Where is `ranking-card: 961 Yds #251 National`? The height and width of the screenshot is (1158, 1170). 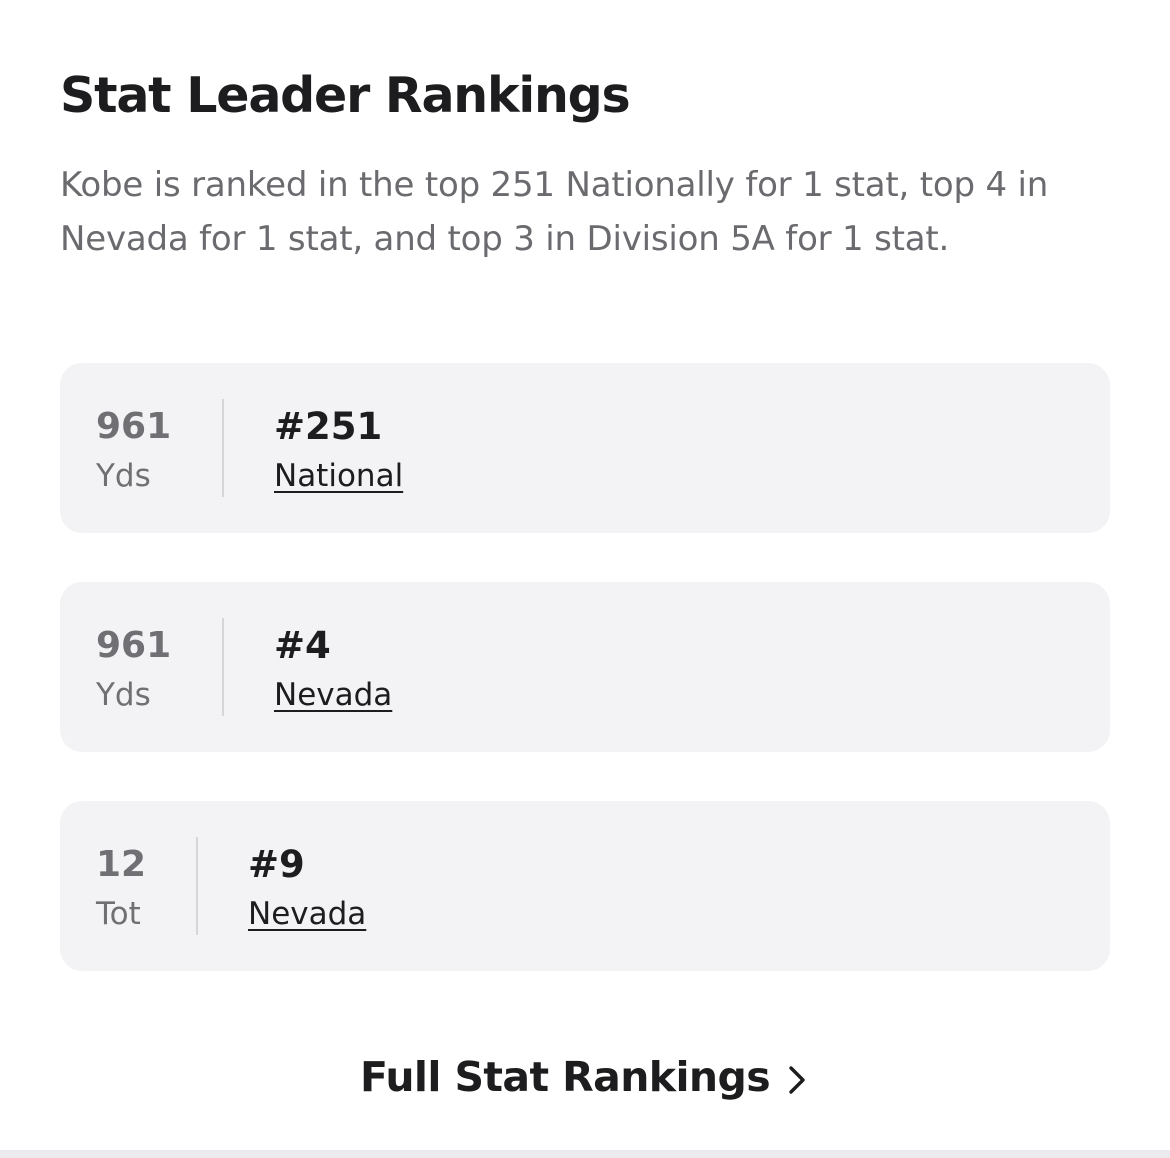
ranking-card: 961 Yds #251 National is located at coordinates (585, 448).